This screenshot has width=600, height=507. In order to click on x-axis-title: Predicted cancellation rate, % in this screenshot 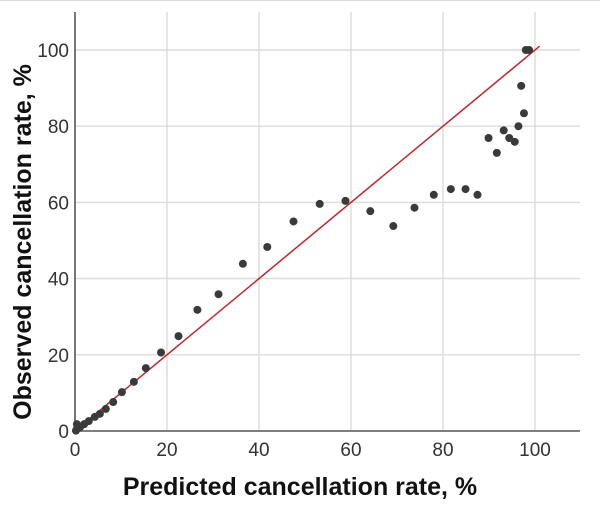, I will do `click(300, 487)`.